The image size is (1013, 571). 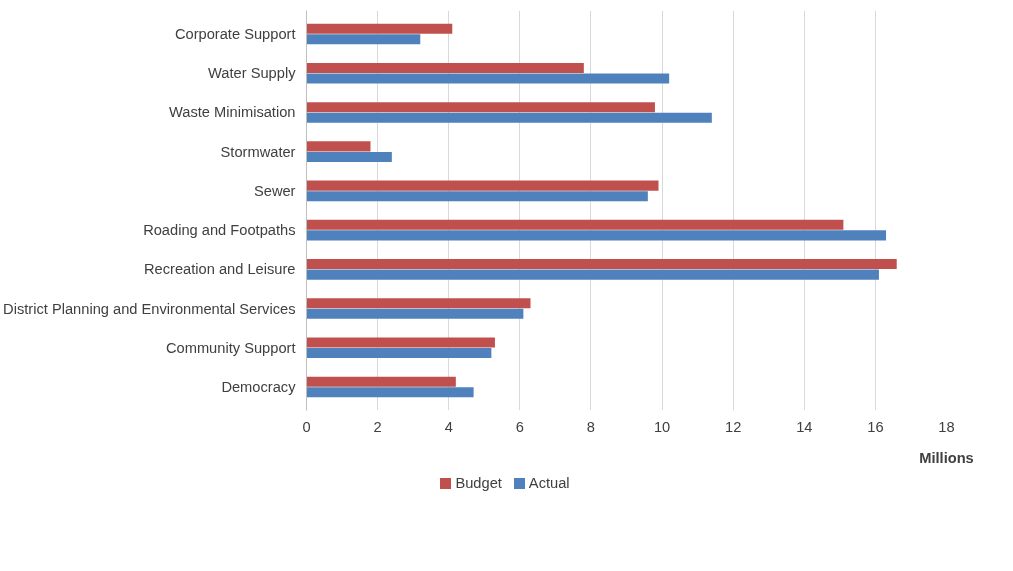 I want to click on y-tick-label: Water Supply, so click(x=252, y=73).